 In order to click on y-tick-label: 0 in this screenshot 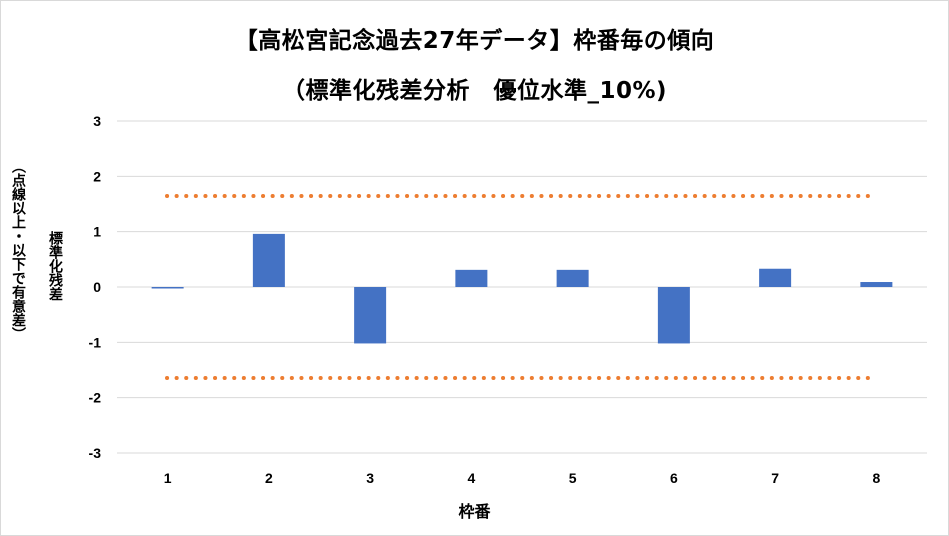, I will do `click(97, 287)`.